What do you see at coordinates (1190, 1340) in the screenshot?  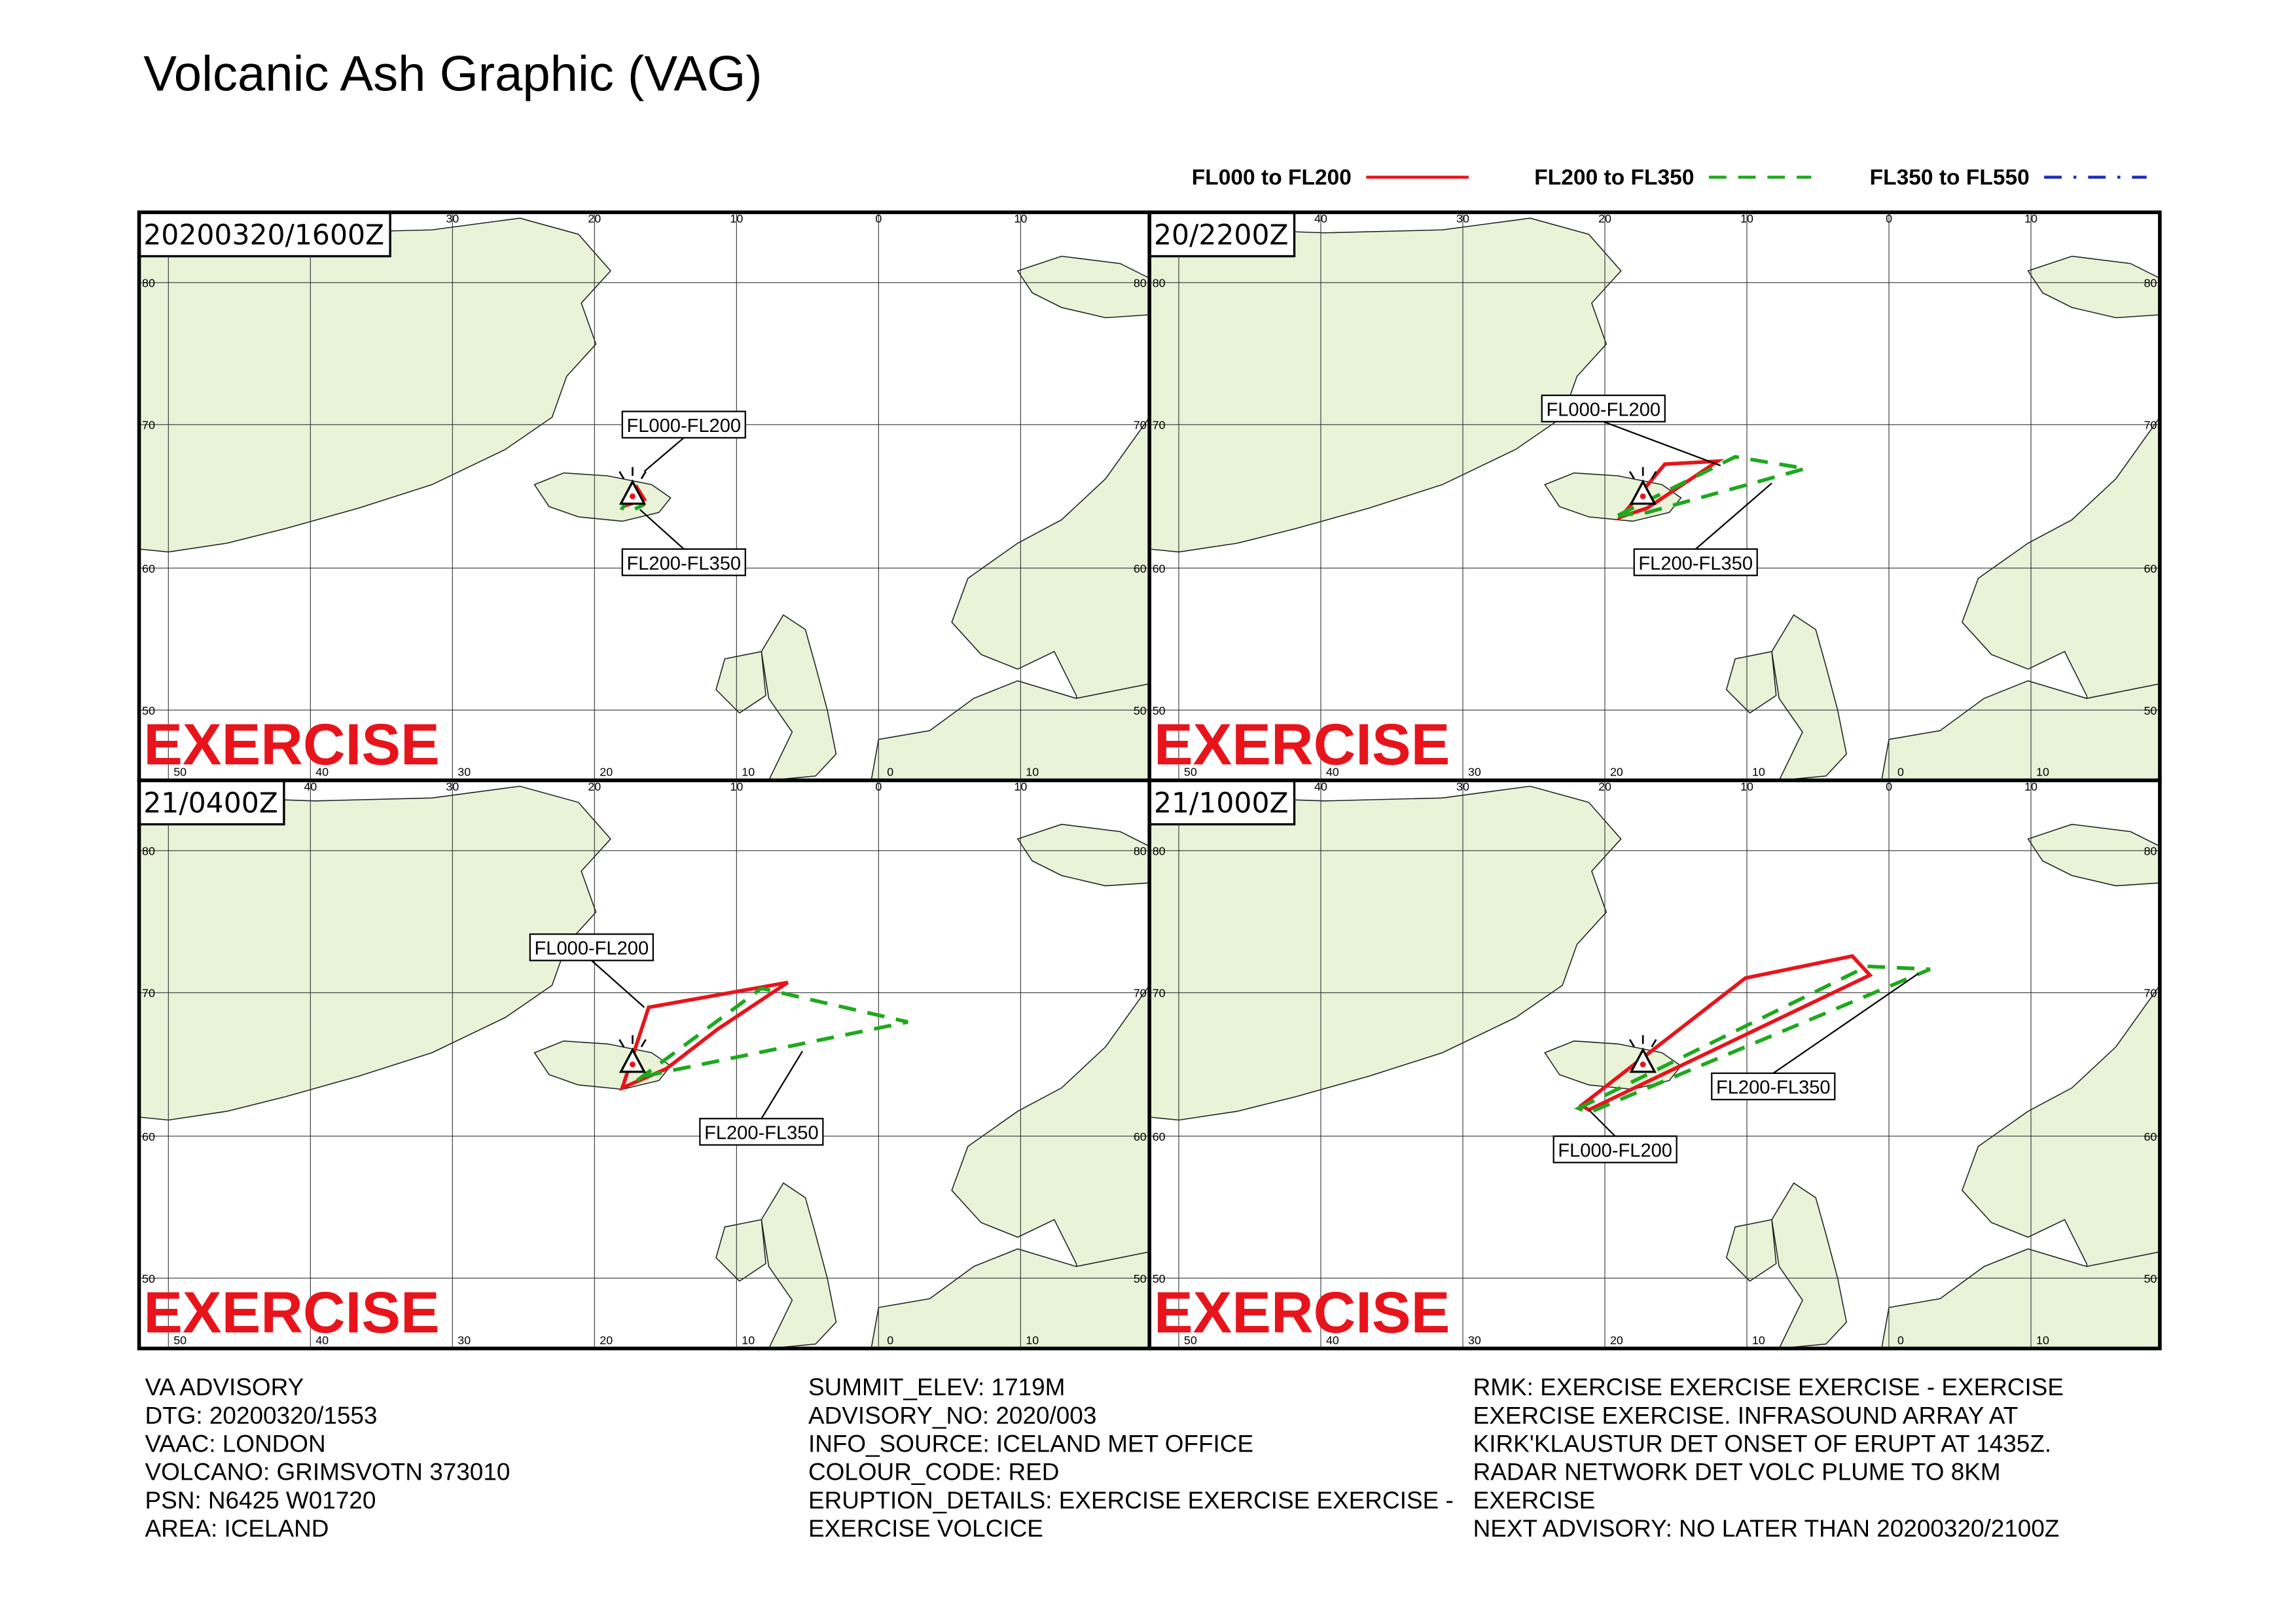 I see `lon-label: 50` at bounding box center [1190, 1340].